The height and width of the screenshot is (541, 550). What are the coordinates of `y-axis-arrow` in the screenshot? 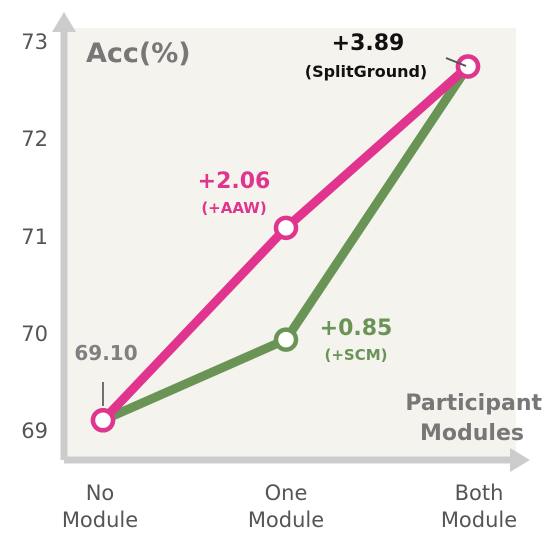 It's located at (64, 22).